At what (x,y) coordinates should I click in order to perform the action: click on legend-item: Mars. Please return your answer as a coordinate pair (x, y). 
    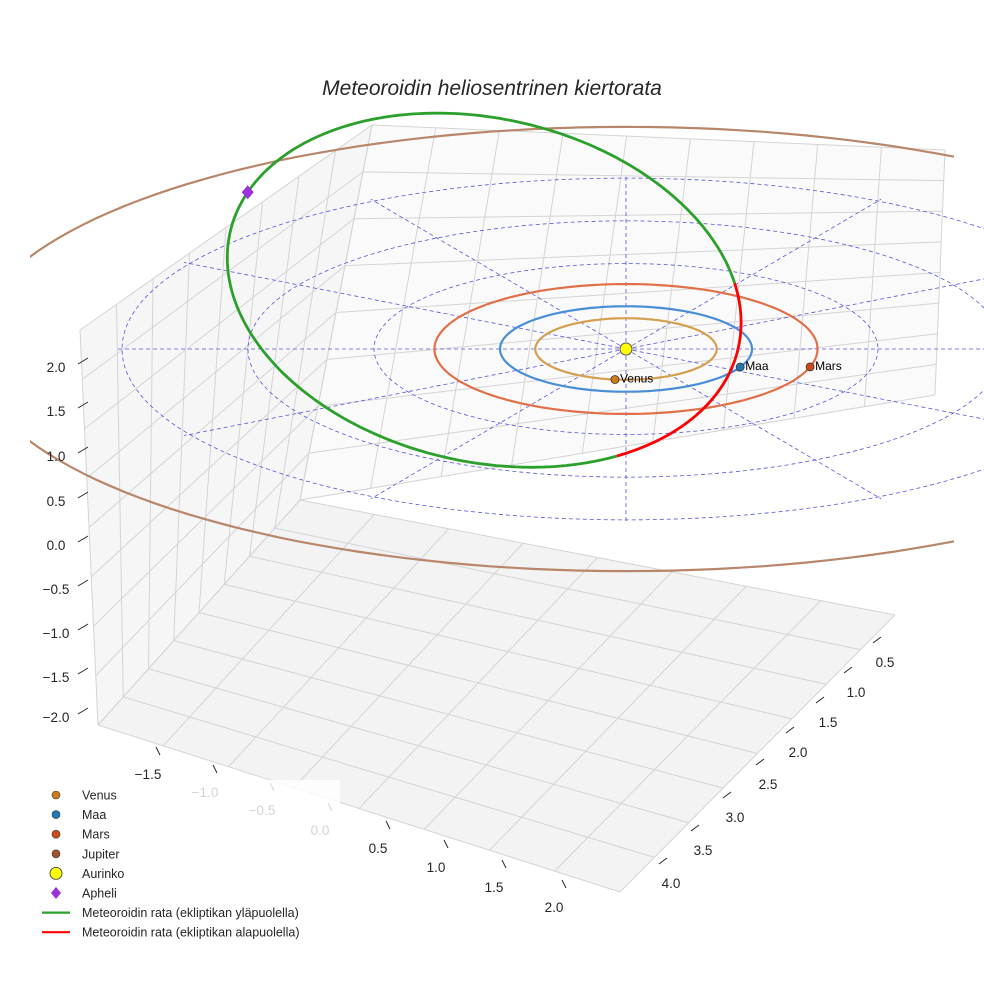
    Looking at the image, I should click on (80, 835).